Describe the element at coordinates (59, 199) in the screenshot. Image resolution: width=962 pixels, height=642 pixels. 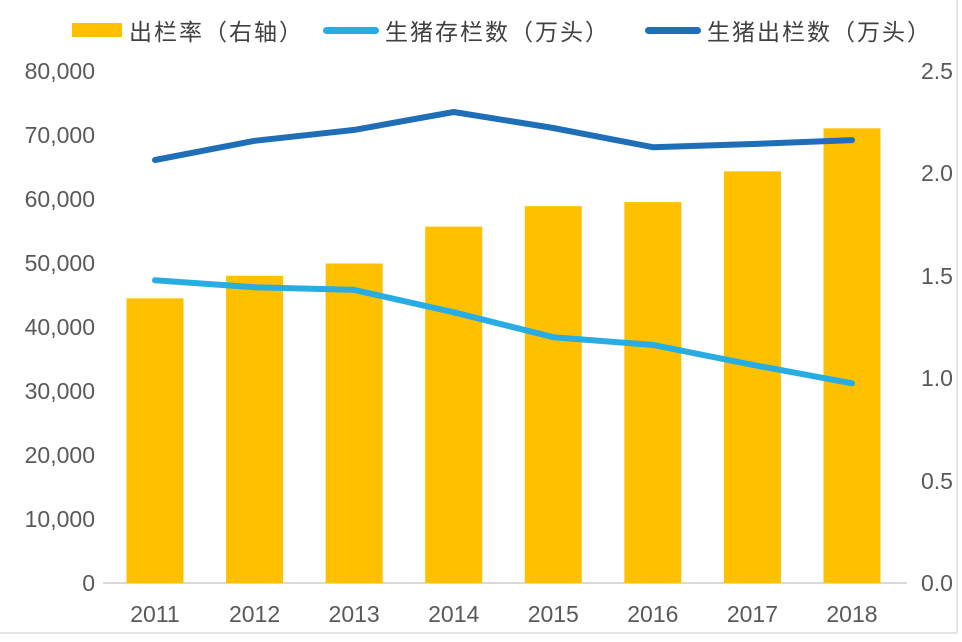
I see `left-axis-tick-60,000: 60,000` at that location.